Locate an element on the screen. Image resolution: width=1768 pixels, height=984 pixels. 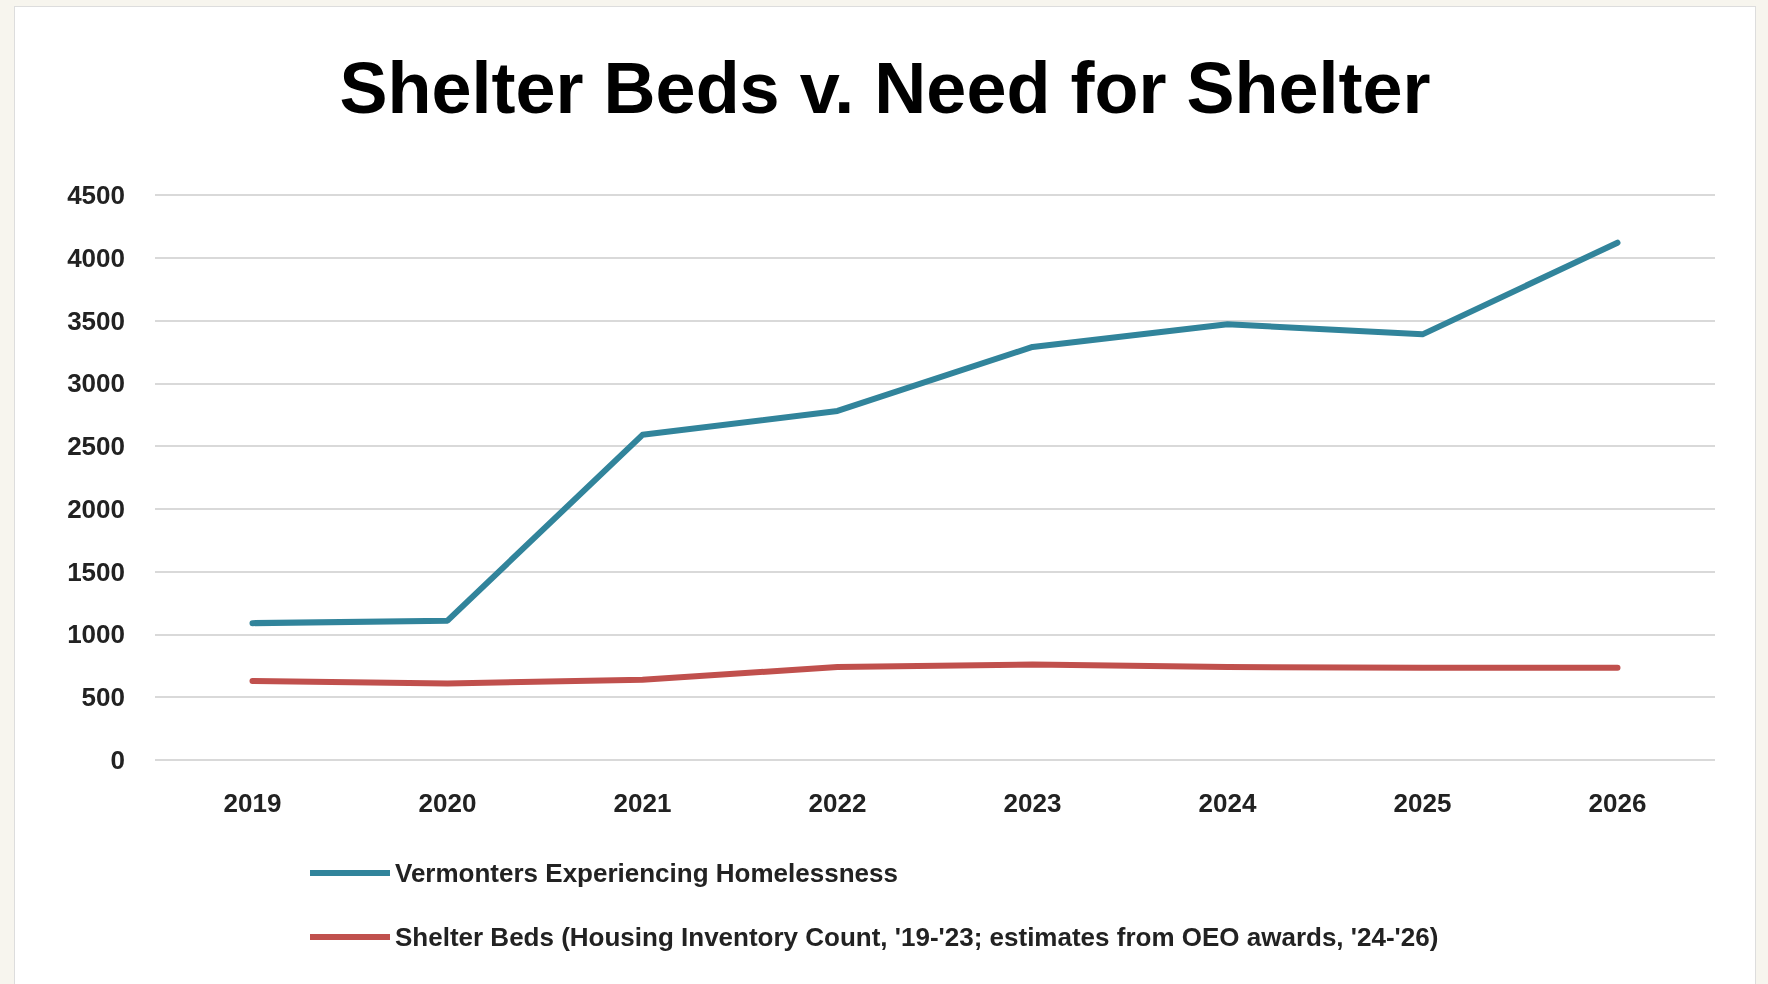
x-tick-label: 2025 is located at coordinates (1422, 803).